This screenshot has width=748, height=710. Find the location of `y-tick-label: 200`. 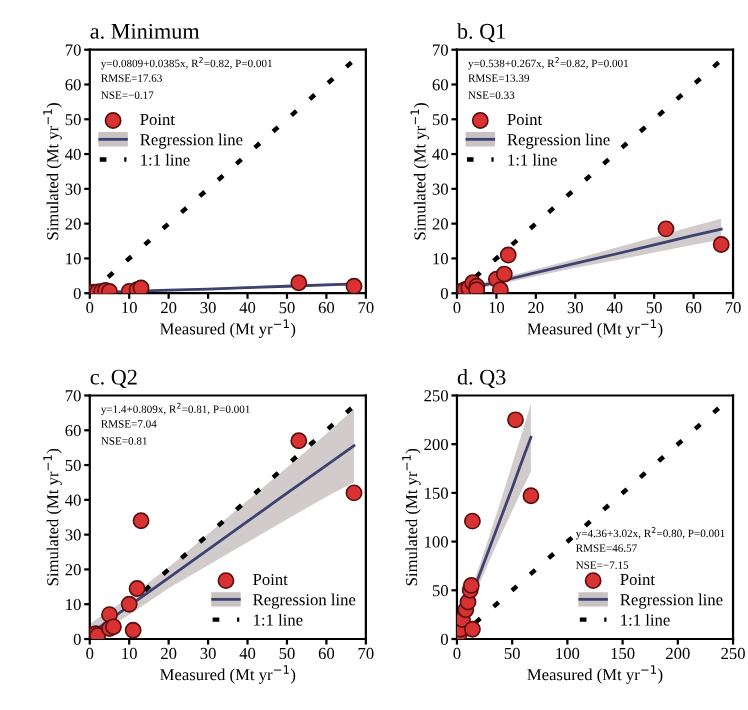

y-tick-label: 200 is located at coordinates (436, 444).